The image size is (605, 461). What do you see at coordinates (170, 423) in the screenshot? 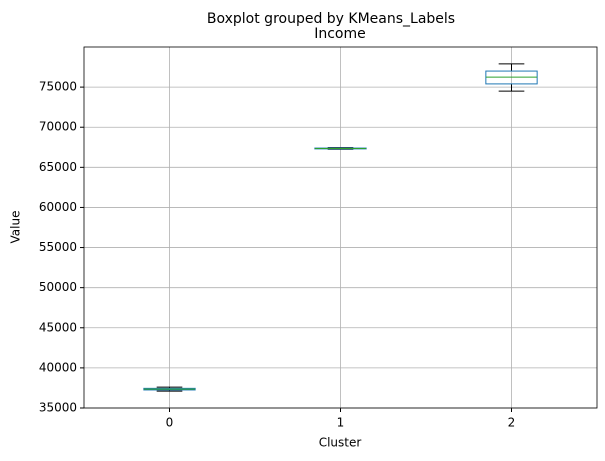
I see `x-tick-label: 0` at bounding box center [170, 423].